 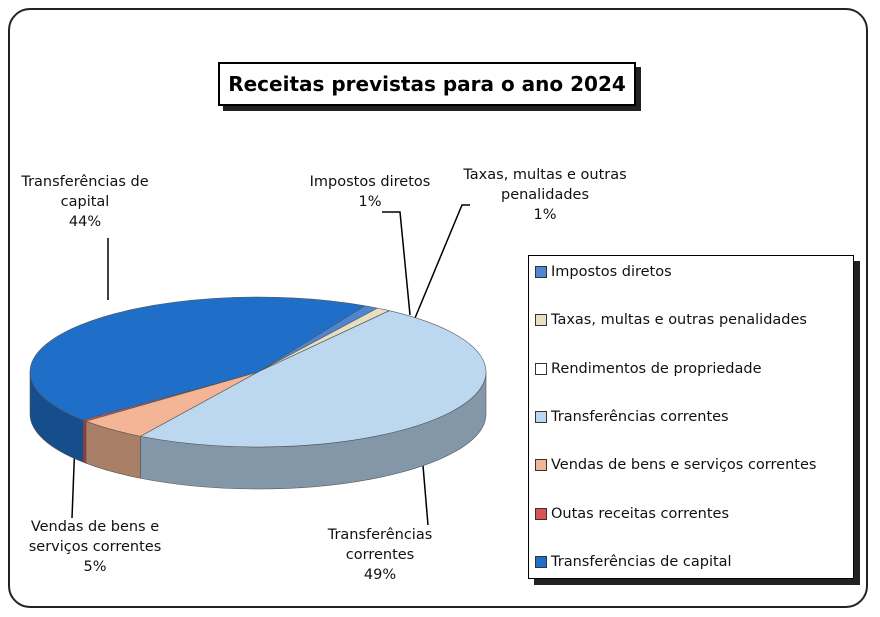 I want to click on data-label-category: Transferências correntes, so click(x=380, y=545).